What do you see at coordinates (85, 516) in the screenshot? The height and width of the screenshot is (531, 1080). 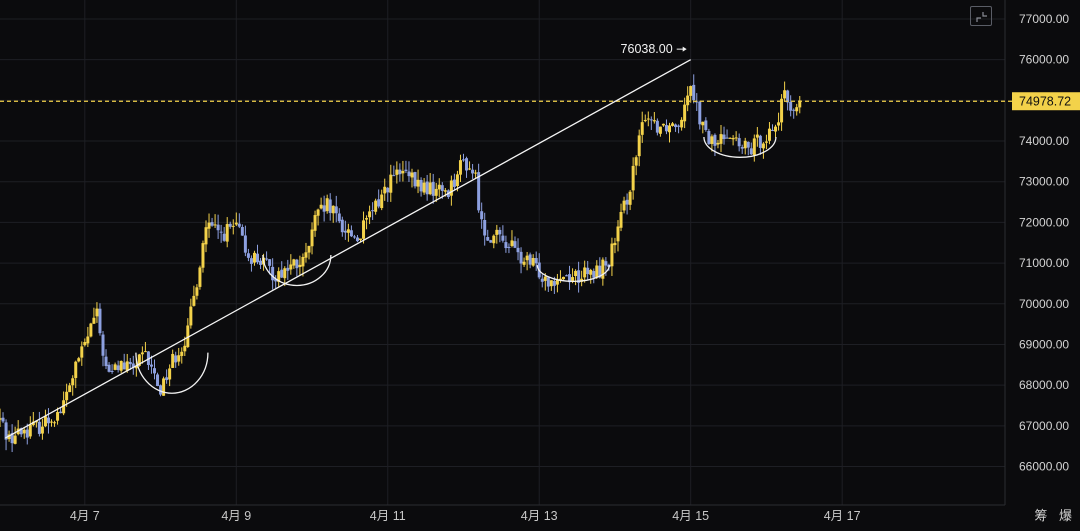 I see `x-tick-label: 4月 7` at bounding box center [85, 516].